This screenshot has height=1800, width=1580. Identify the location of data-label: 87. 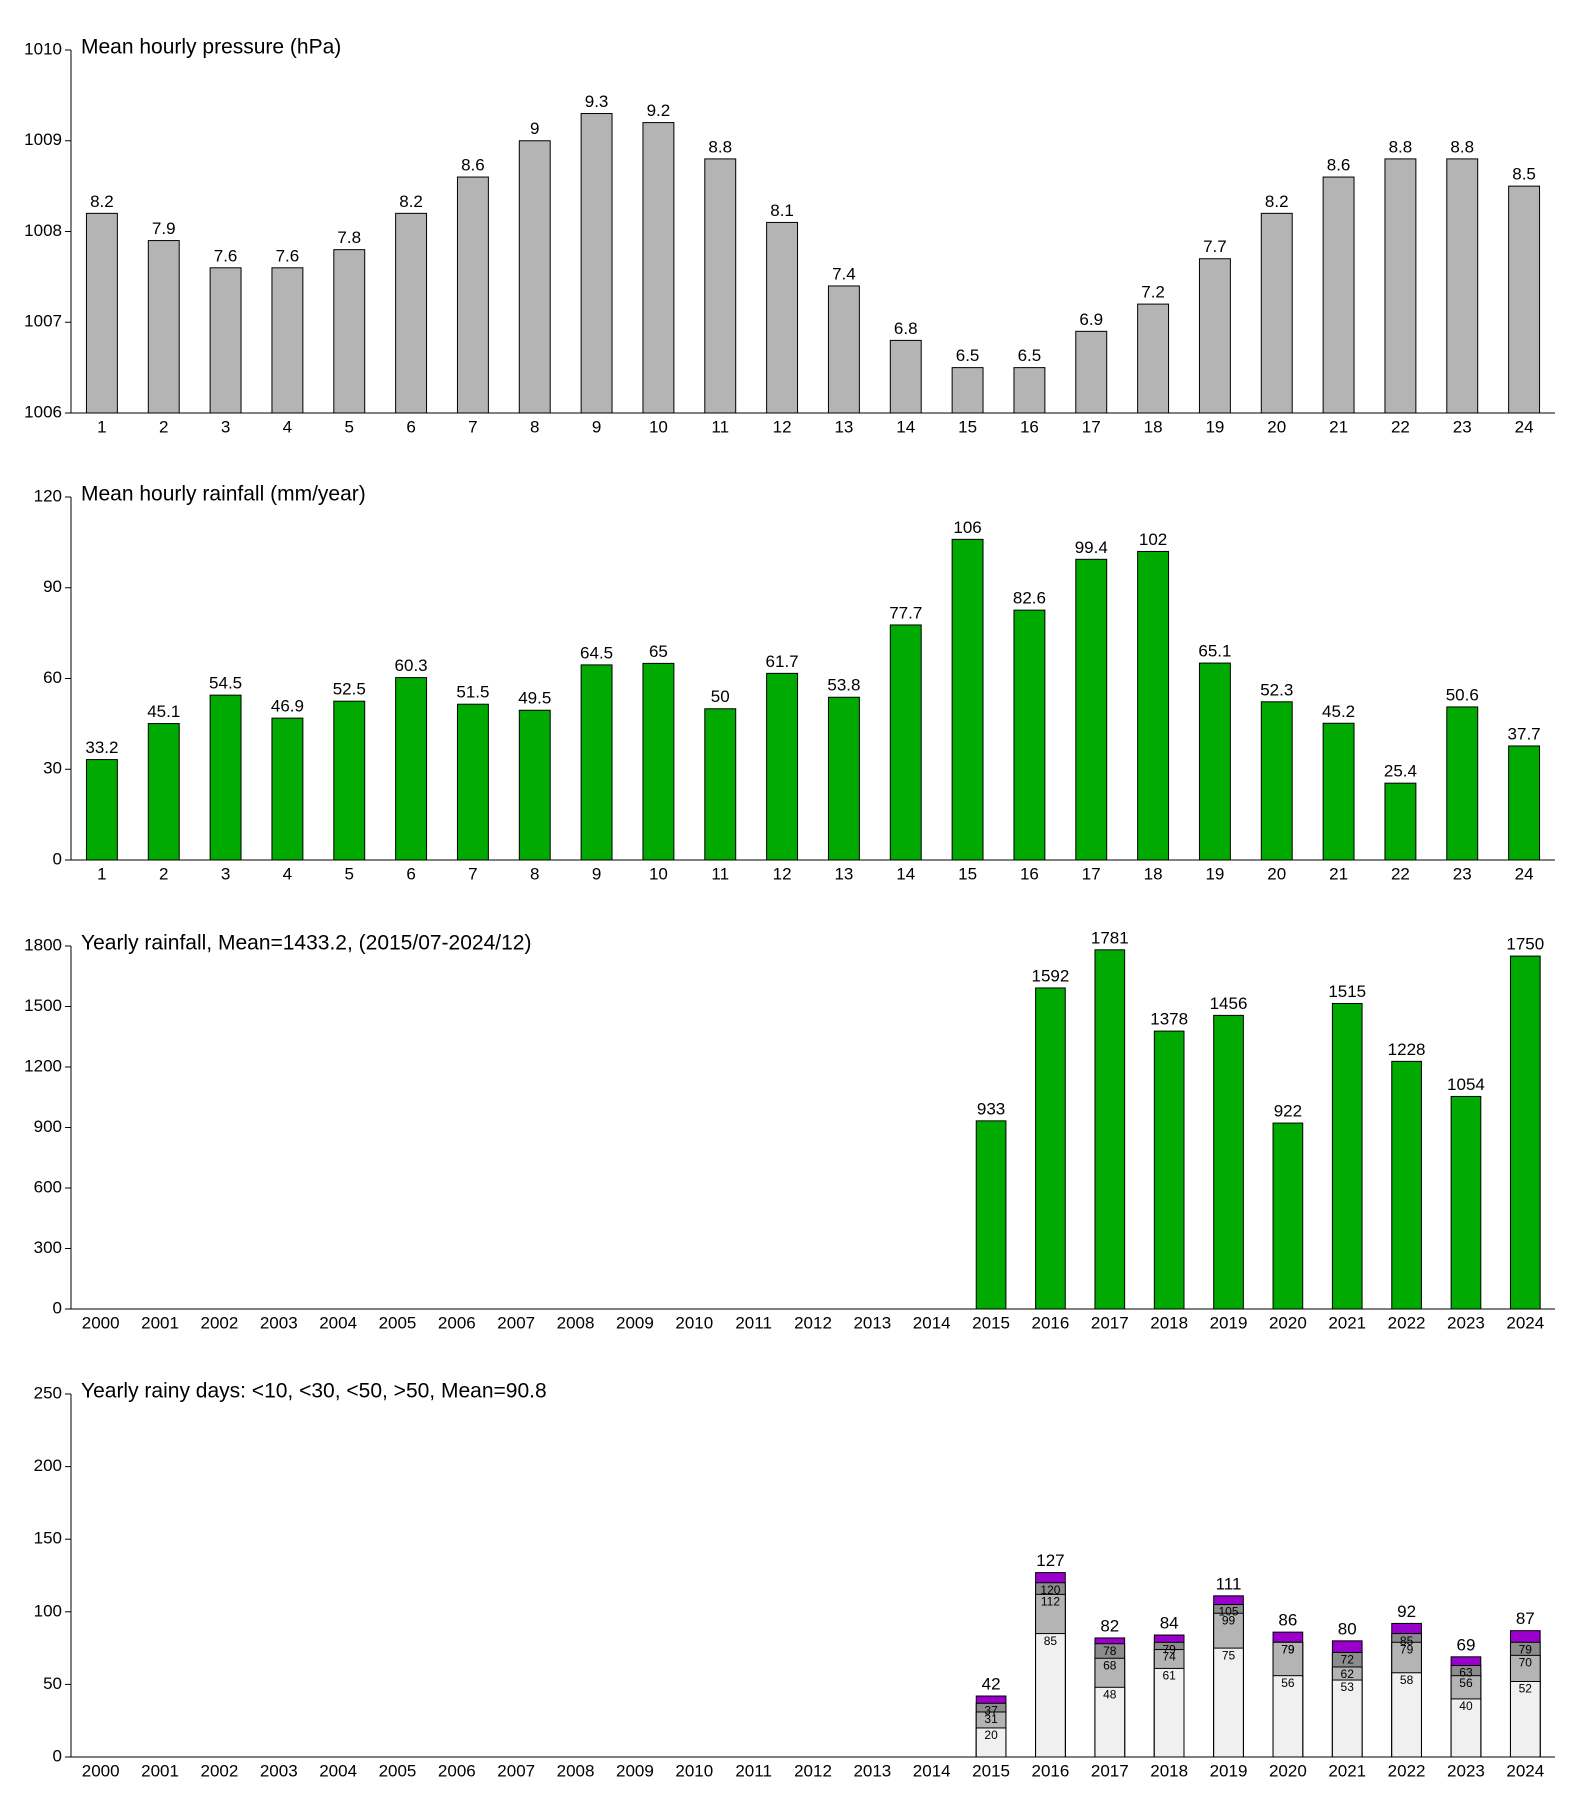
(1525, 1618).